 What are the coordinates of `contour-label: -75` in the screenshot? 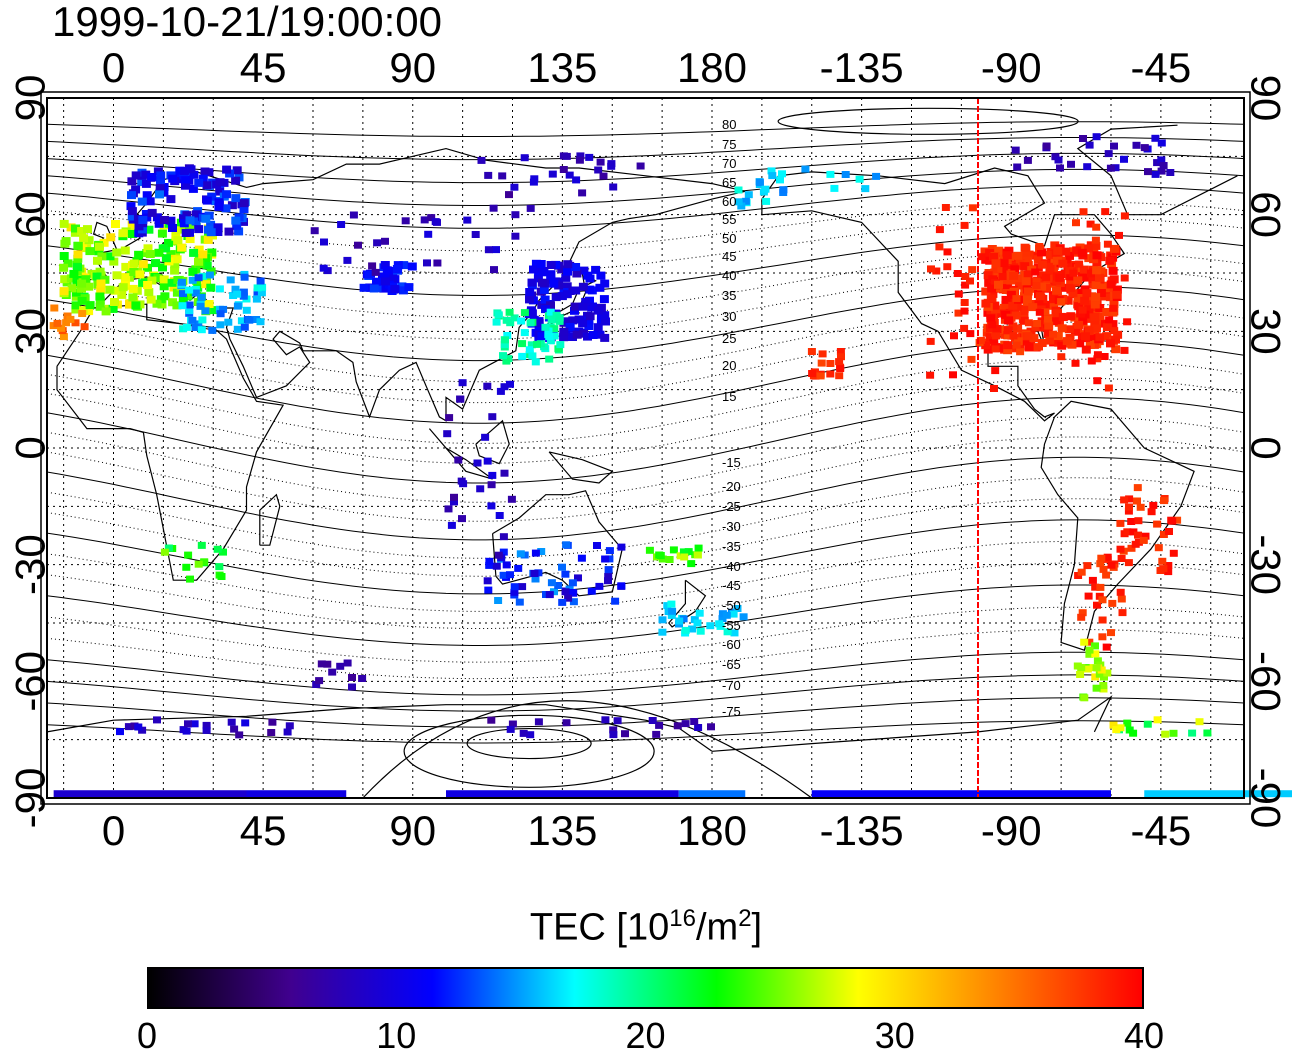 It's located at (731, 711).